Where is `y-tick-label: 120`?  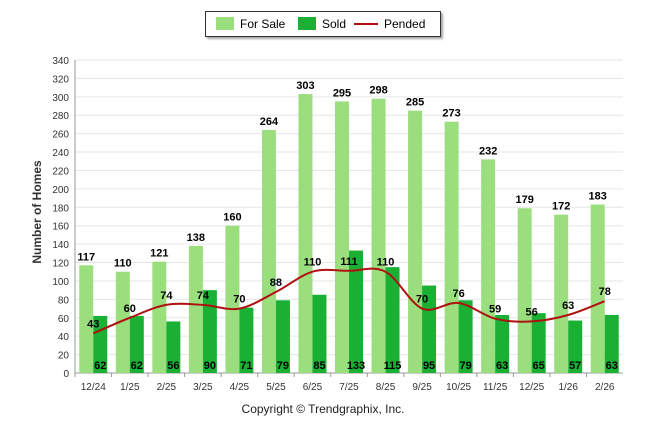 y-tick-label: 120 is located at coordinates (60, 264).